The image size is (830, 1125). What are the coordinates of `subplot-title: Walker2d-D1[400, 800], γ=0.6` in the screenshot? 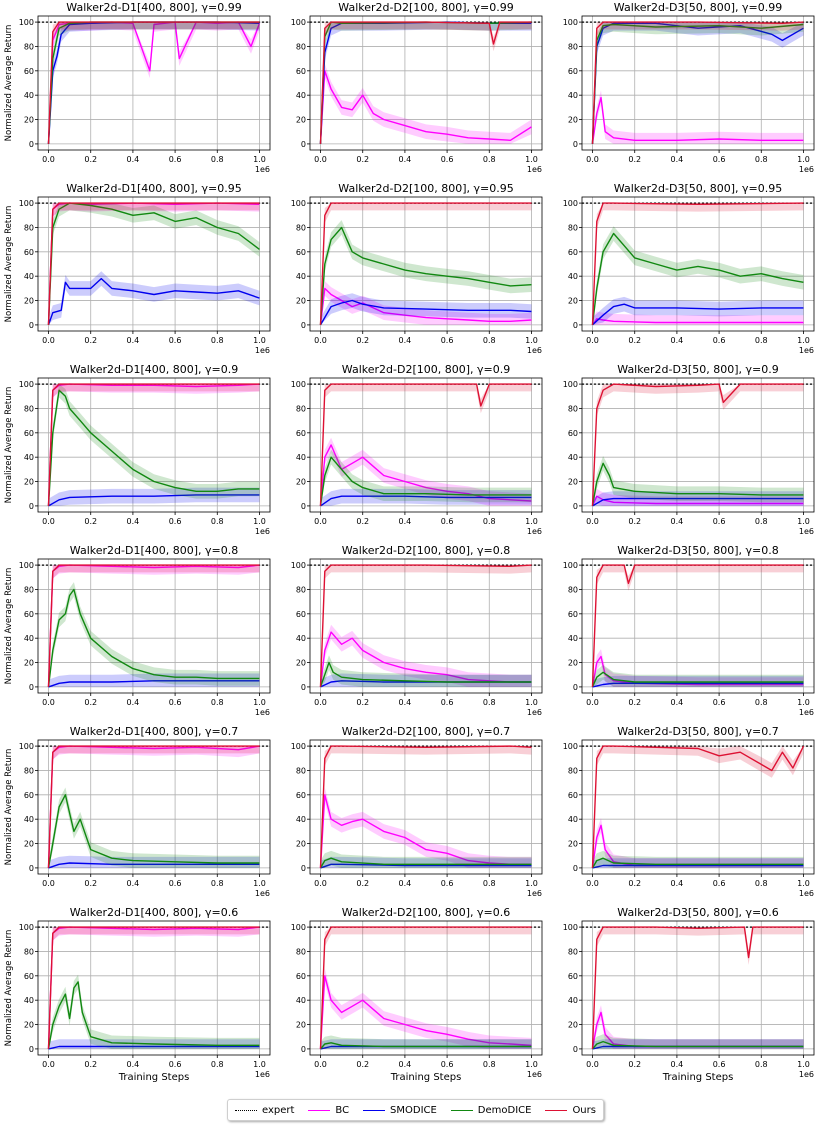 It's located at (154, 912).